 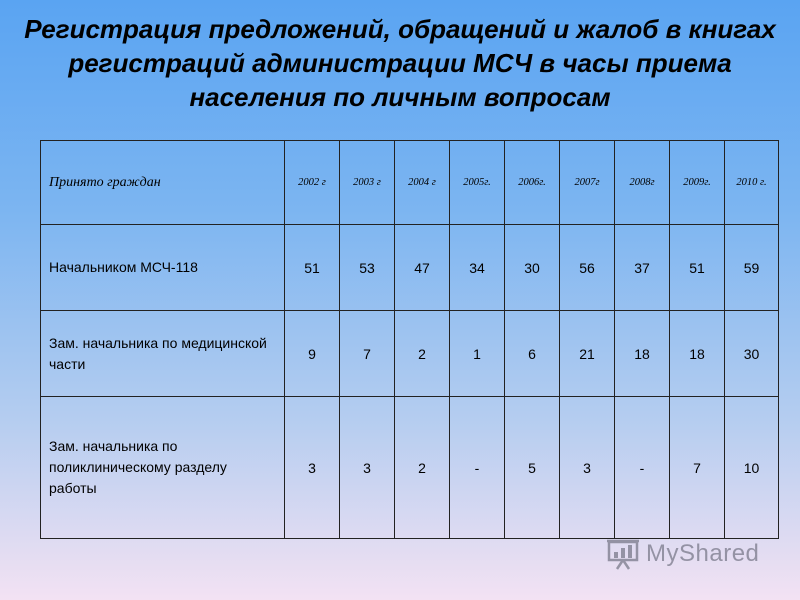 What do you see at coordinates (587, 267) in the screenshot?
I see `table-cell: 56` at bounding box center [587, 267].